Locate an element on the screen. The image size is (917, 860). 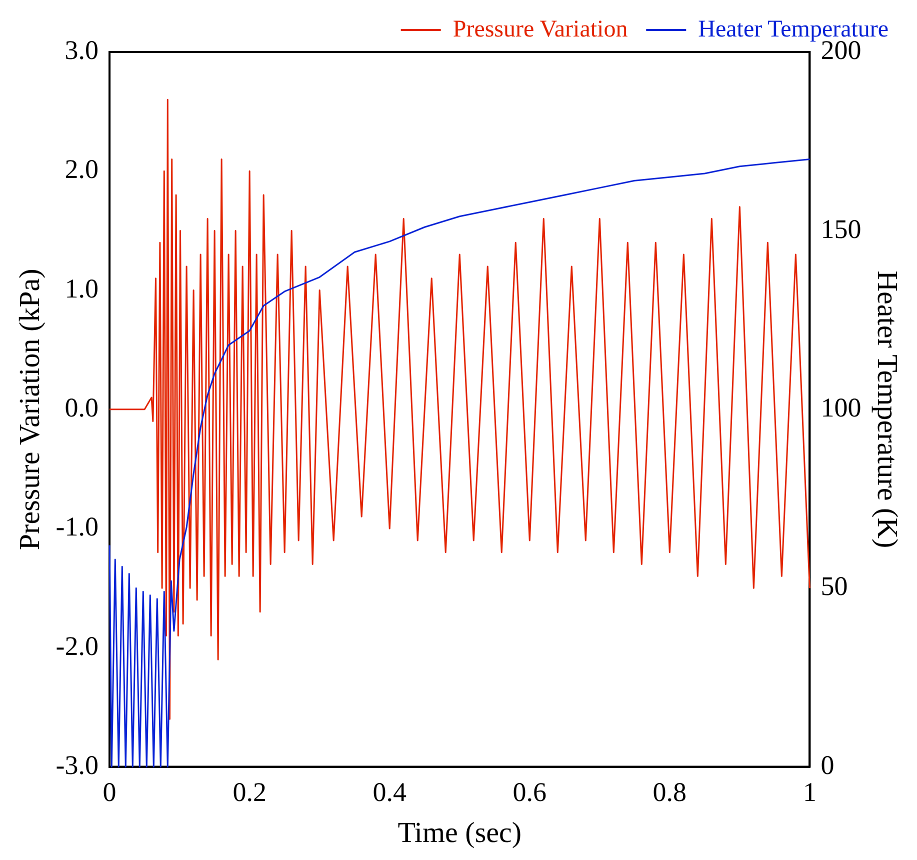
y2-tick-label: 50 is located at coordinates (834, 586).